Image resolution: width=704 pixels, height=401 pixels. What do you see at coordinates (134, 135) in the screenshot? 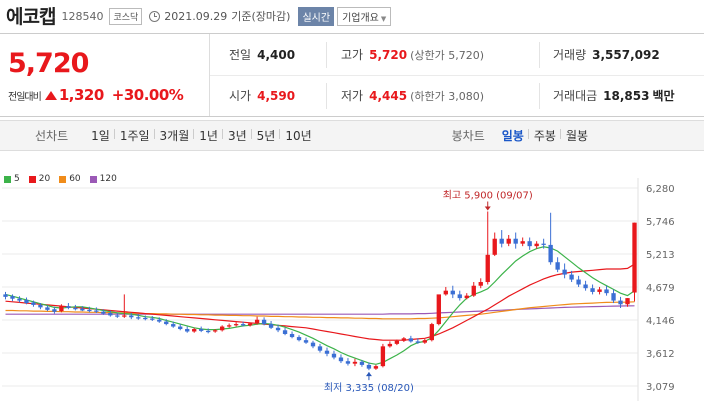
I see `tab-1w: 1주일` at bounding box center [134, 135].